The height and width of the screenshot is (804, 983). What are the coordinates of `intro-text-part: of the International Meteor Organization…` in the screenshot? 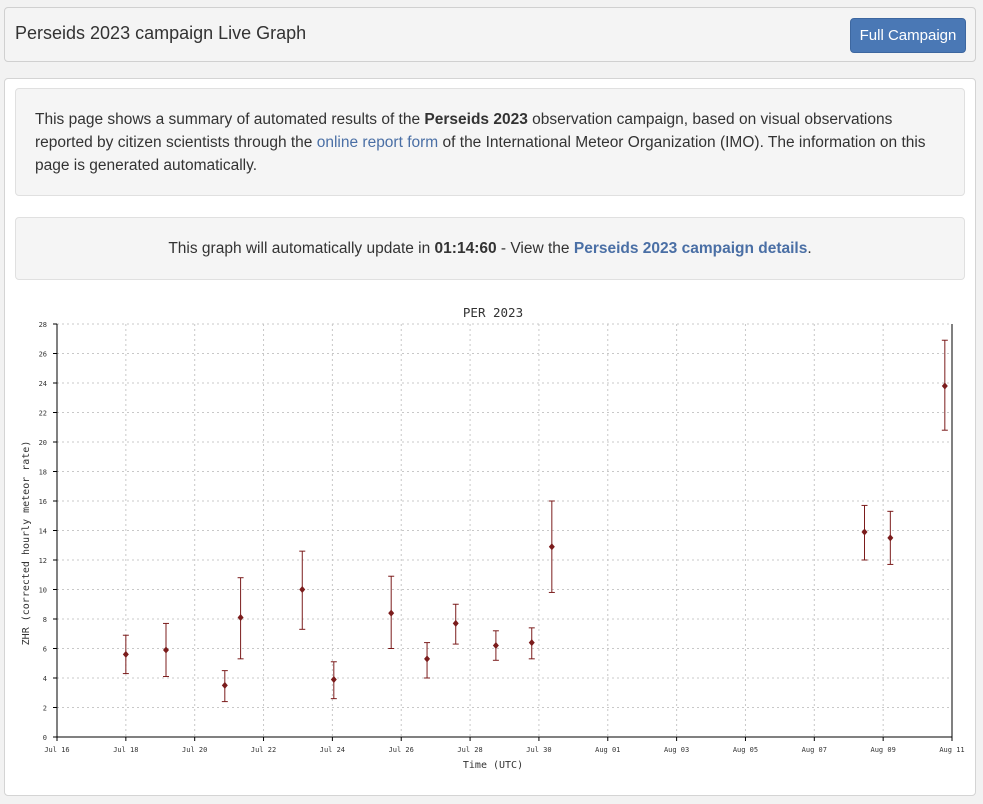 It's located at (480, 154).